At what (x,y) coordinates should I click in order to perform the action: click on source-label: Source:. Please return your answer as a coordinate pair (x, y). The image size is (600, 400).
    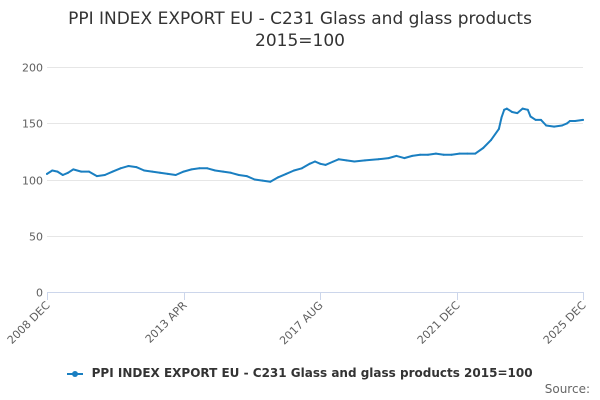
    Looking at the image, I should click on (567, 389).